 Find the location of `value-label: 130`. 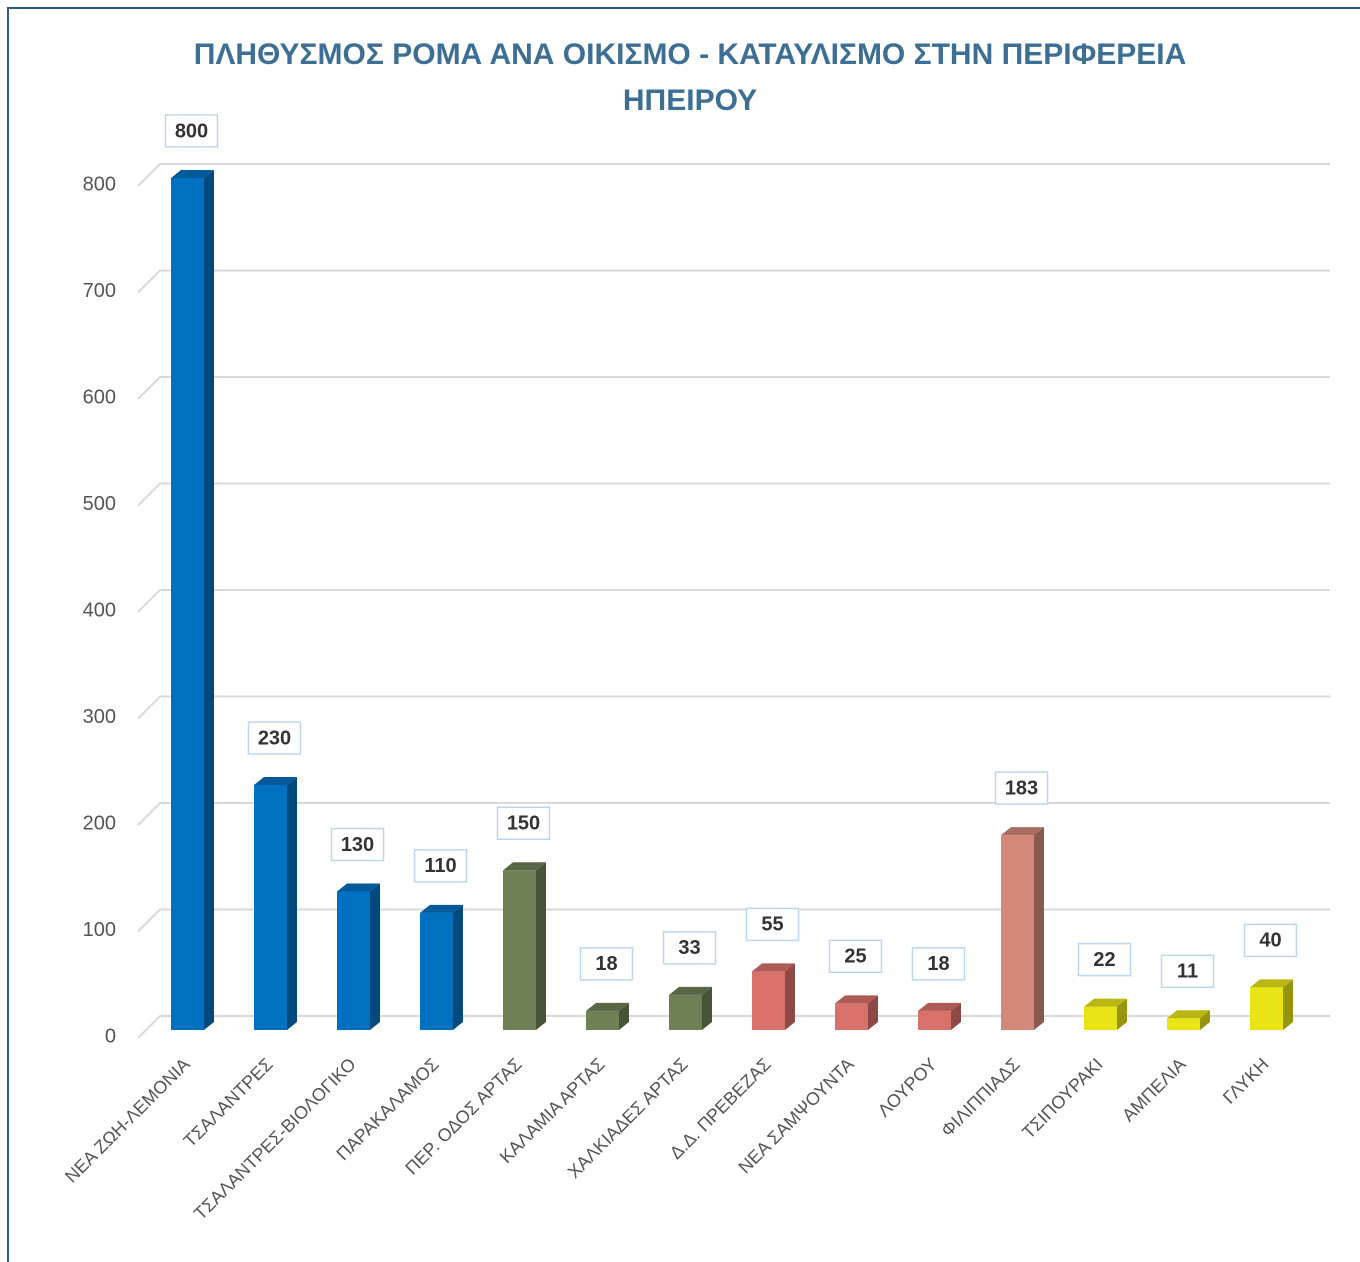

value-label: 130 is located at coordinates (357, 845).